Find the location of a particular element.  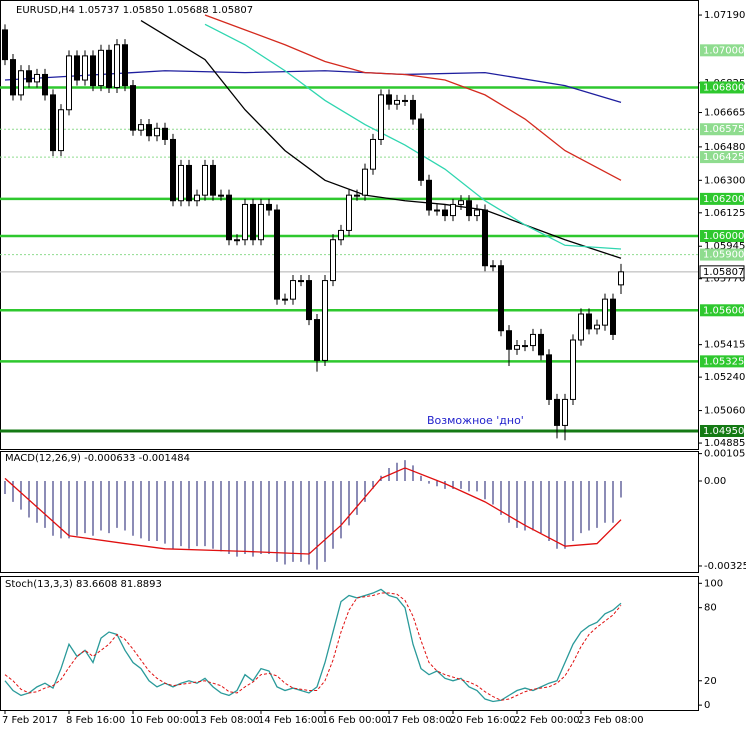

x-tick-label: 20 Feb 16:00 is located at coordinates (483, 720).